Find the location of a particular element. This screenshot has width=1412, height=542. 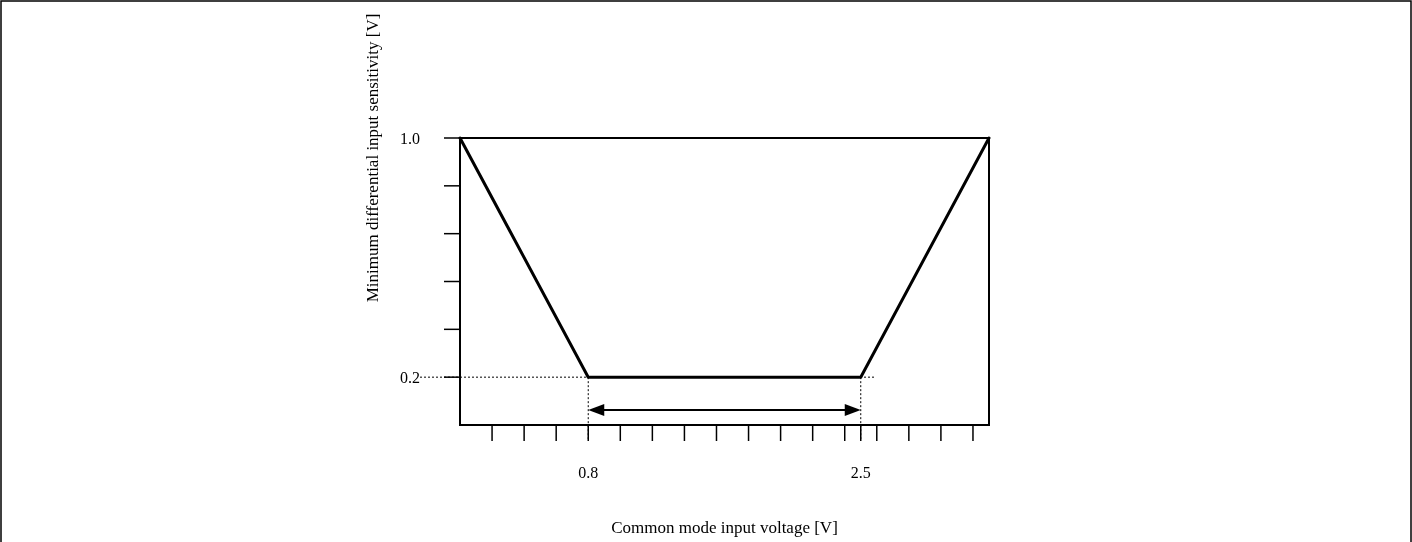

y-tick-label: 0.2 is located at coordinates (410, 377).